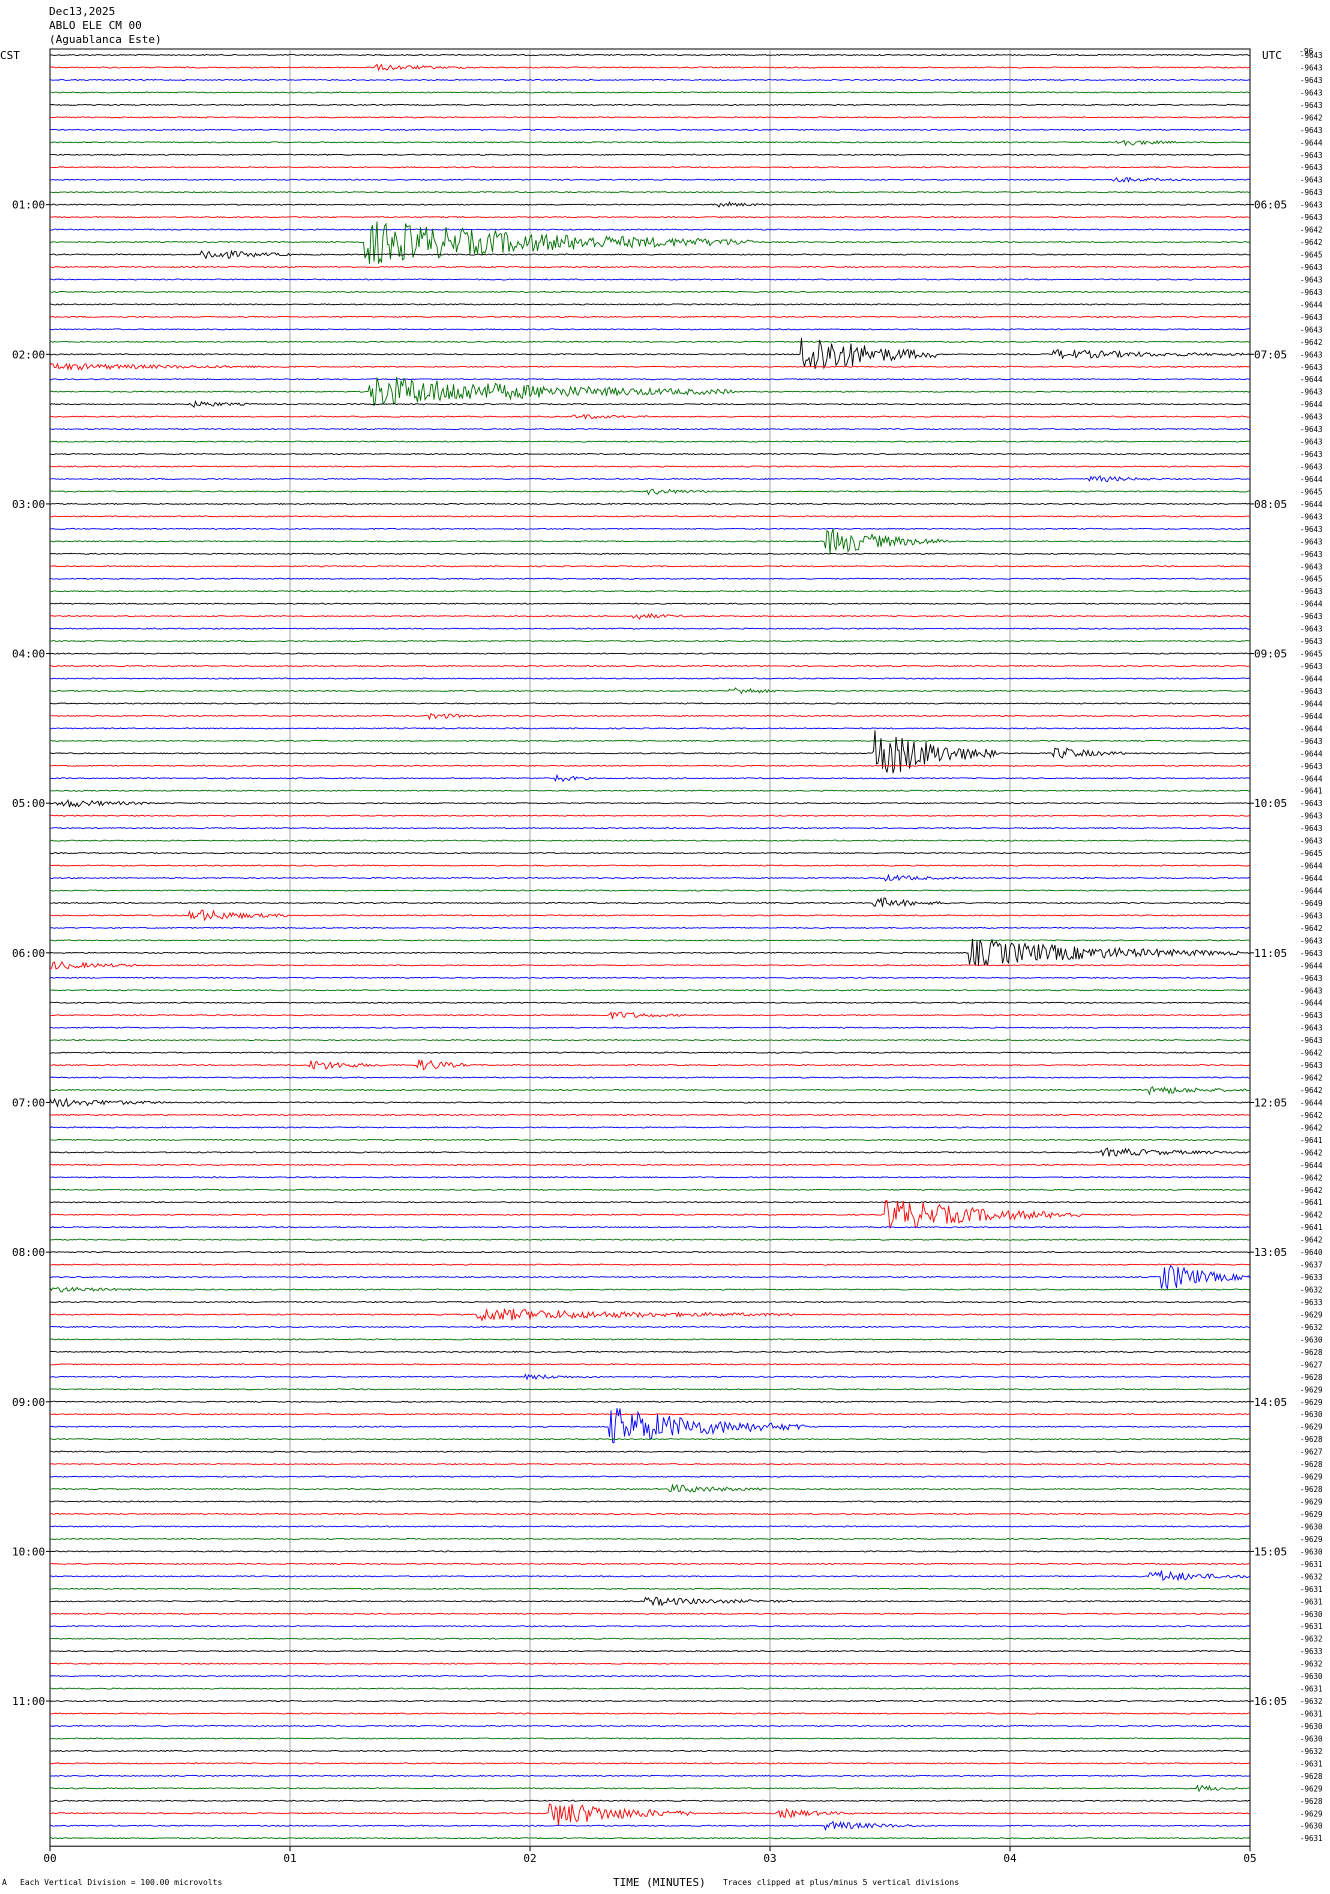  What do you see at coordinates (28, 803) in the screenshot?
I see `cst-hour-label: 05:00` at bounding box center [28, 803].